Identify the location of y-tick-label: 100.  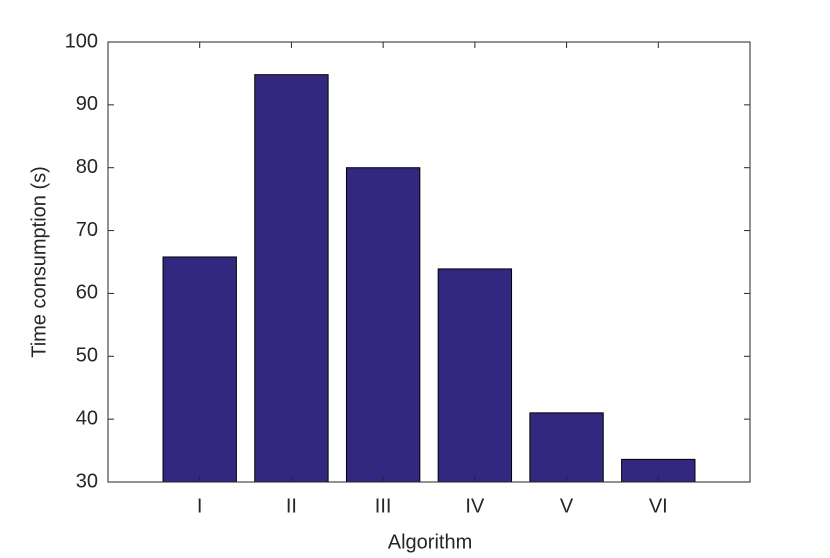
(81, 41).